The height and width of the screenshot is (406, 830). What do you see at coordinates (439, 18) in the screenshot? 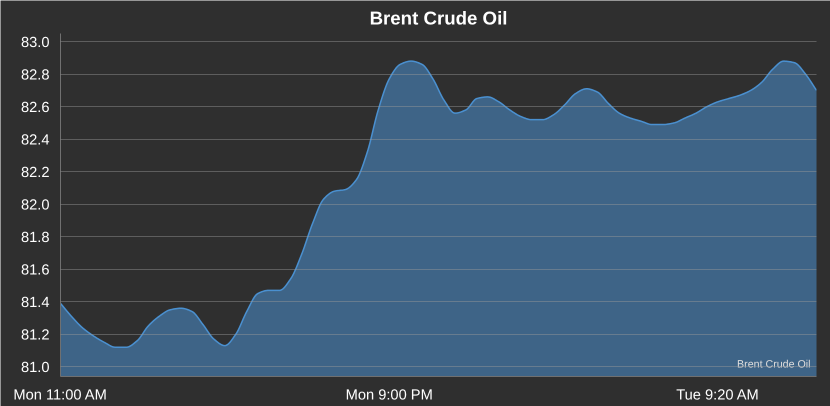
I see `chart-title: Brent Crude Oil` at bounding box center [439, 18].